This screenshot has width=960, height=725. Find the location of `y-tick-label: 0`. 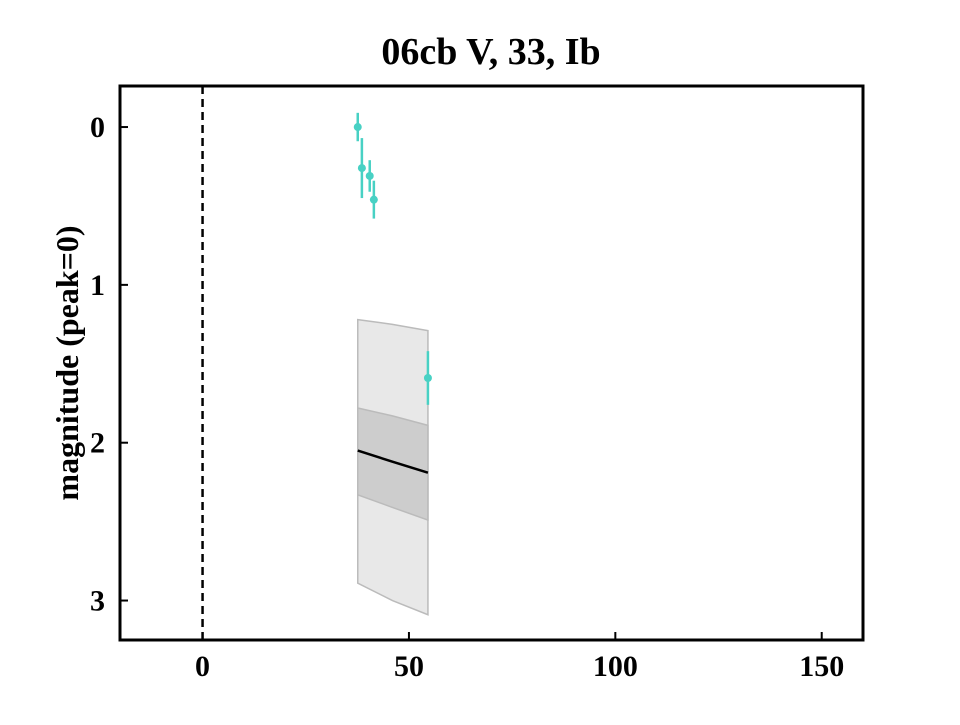

y-tick-label: 0 is located at coordinates (97, 127).